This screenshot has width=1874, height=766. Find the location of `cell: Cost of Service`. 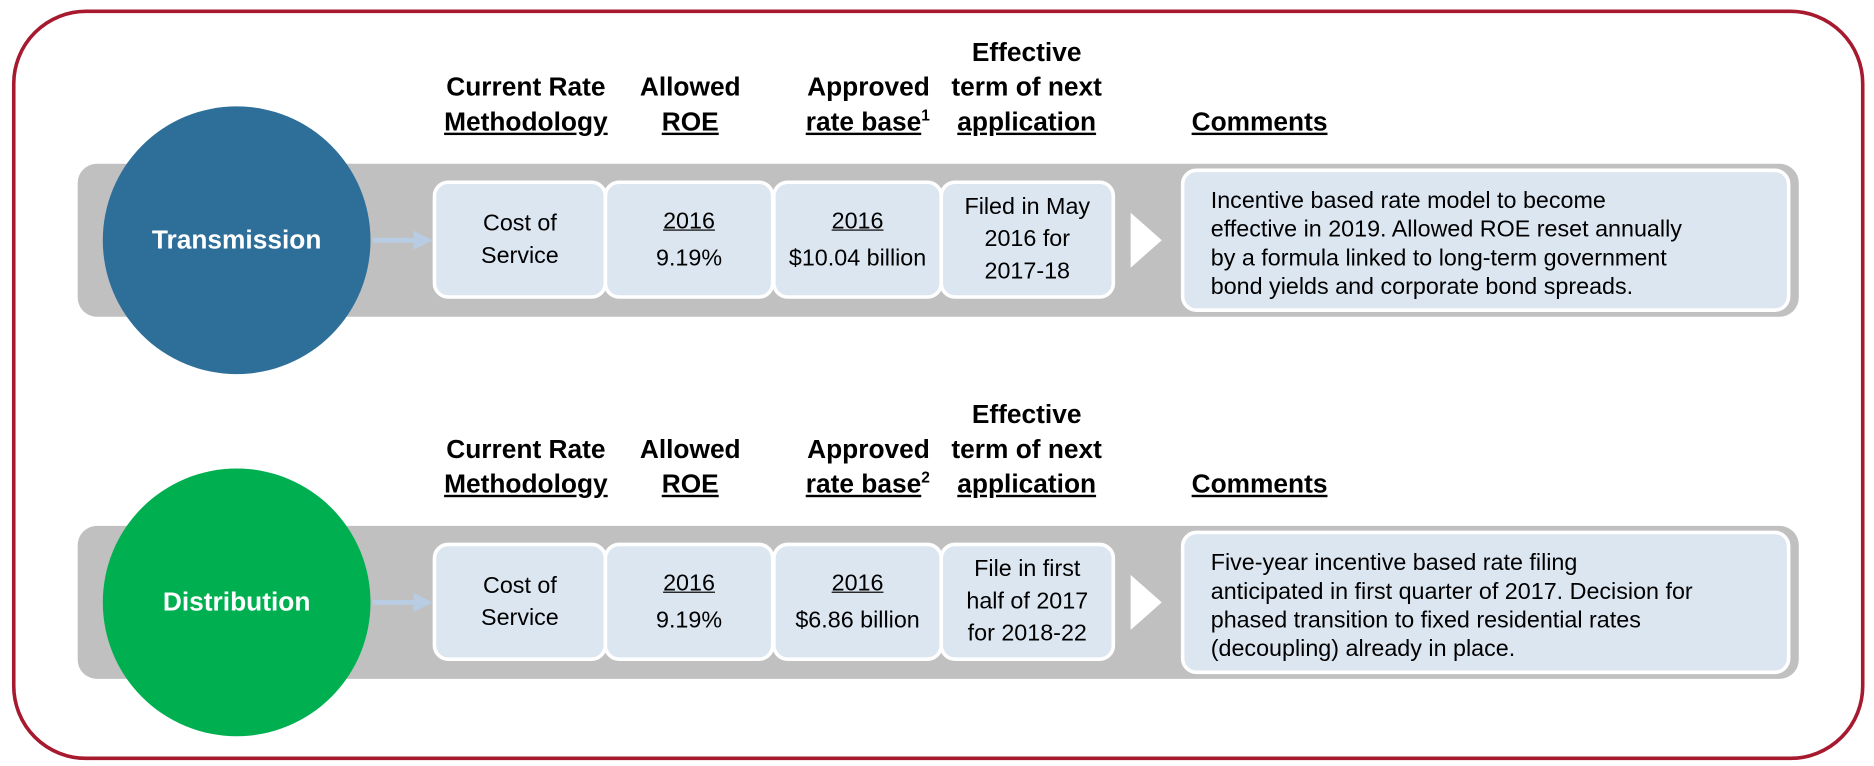

cell: Cost of Service is located at coordinates (520, 601).